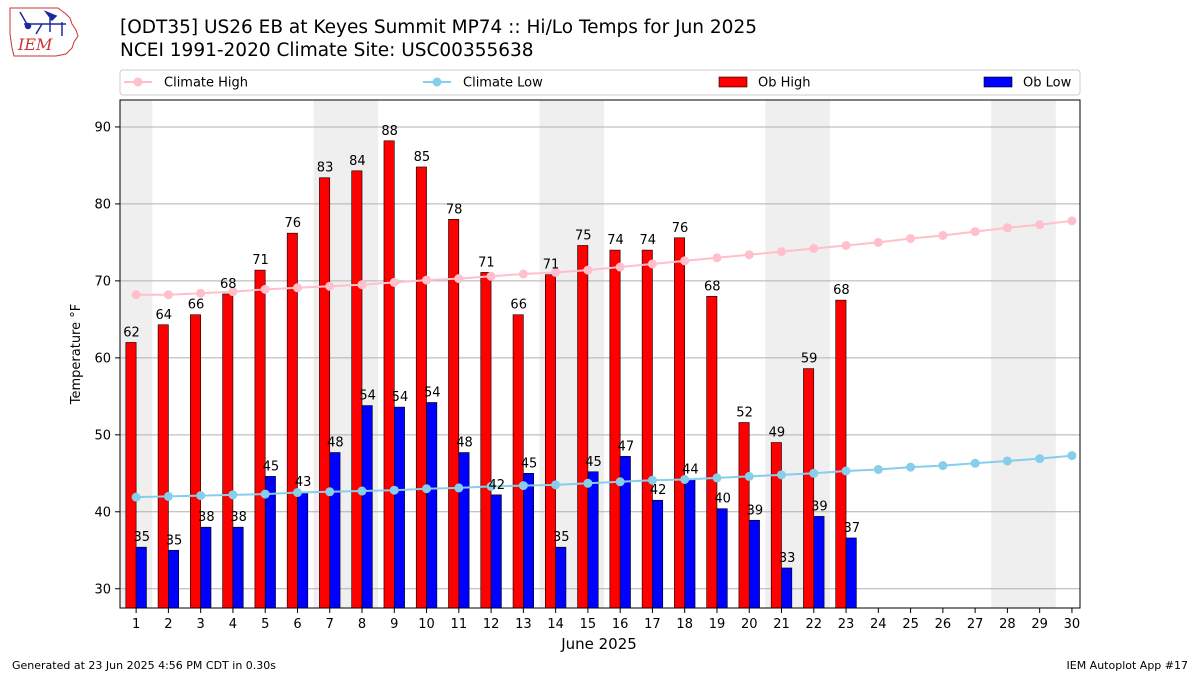  Describe the element at coordinates (362, 624) in the screenshot. I see `x-tick-label: 8` at that location.